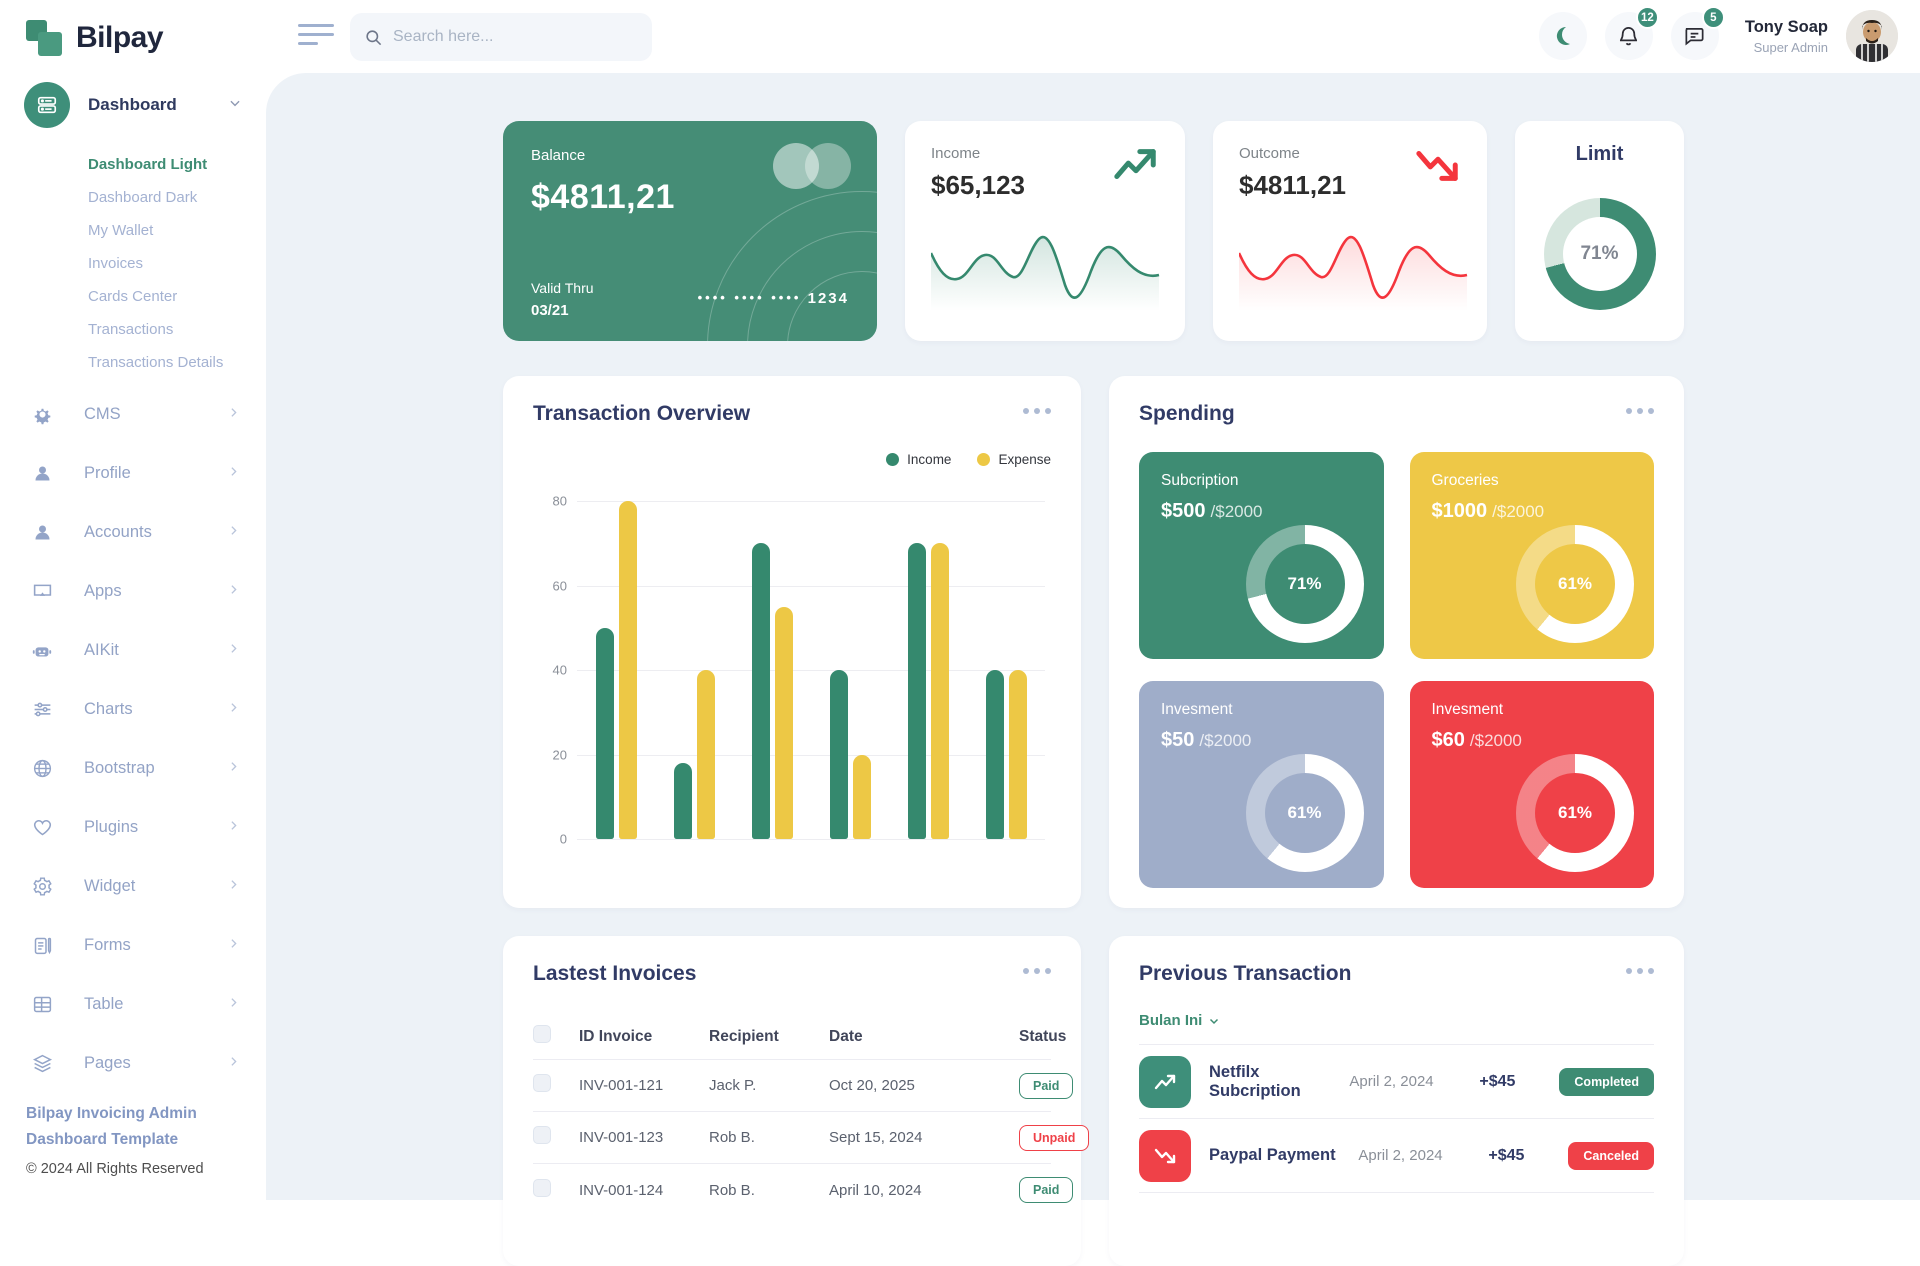 This screenshot has width=1920, height=1266. What do you see at coordinates (1611, 1156) in the screenshot?
I see `status-badge: Canceled` at bounding box center [1611, 1156].